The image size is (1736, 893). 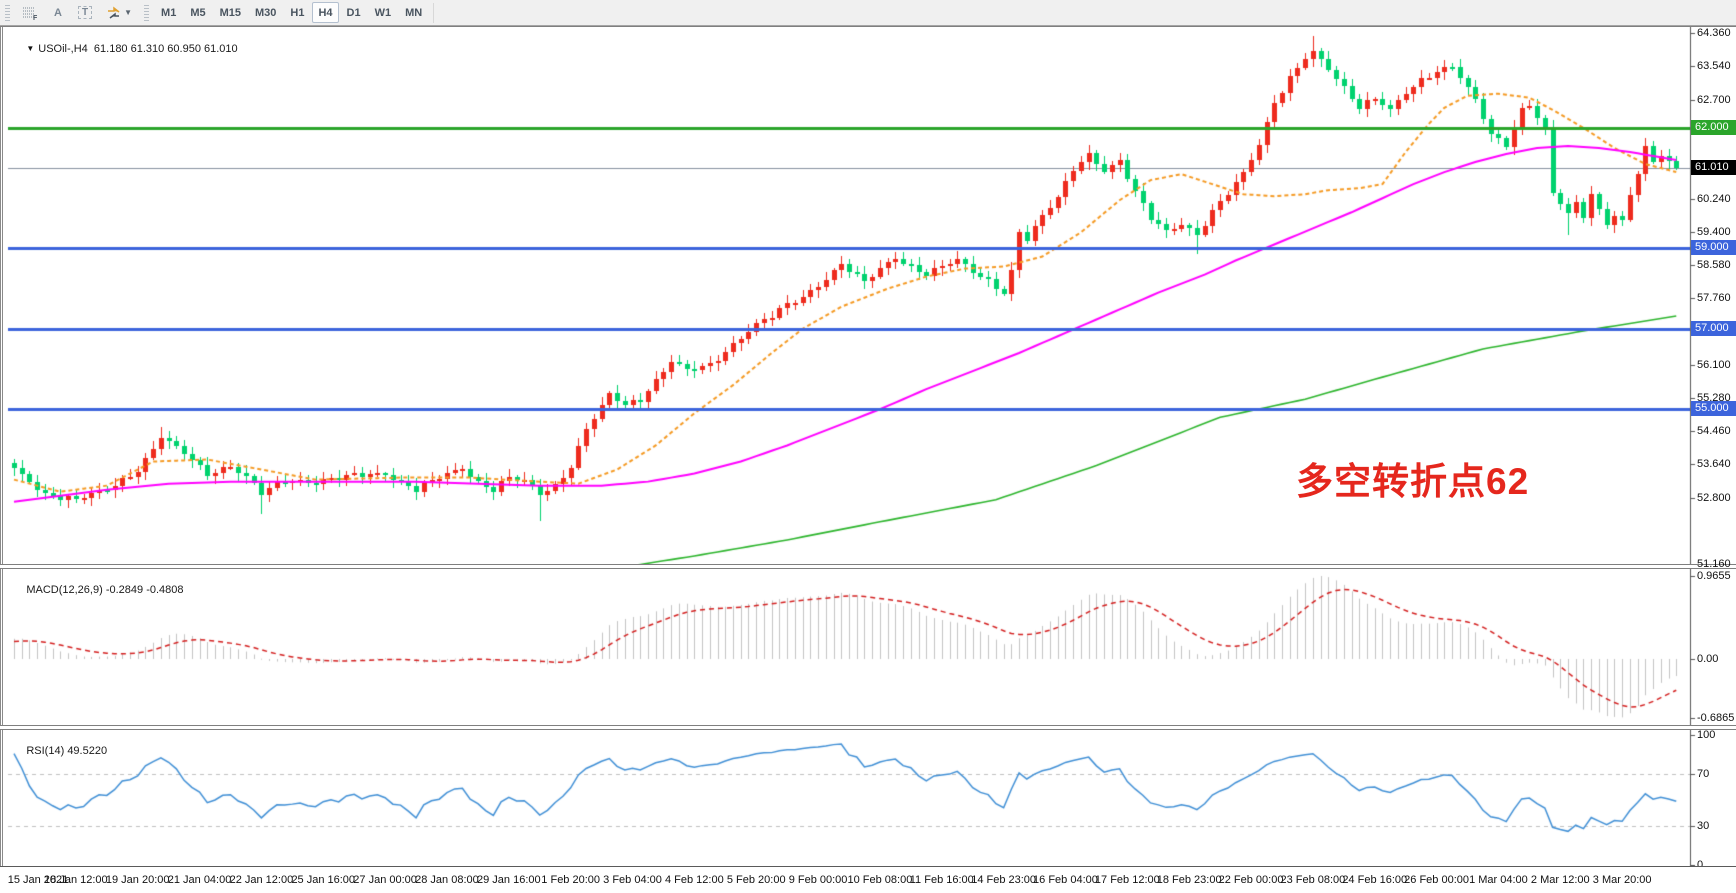 I want to click on timeframe-button-m5: M5, so click(x=197, y=12).